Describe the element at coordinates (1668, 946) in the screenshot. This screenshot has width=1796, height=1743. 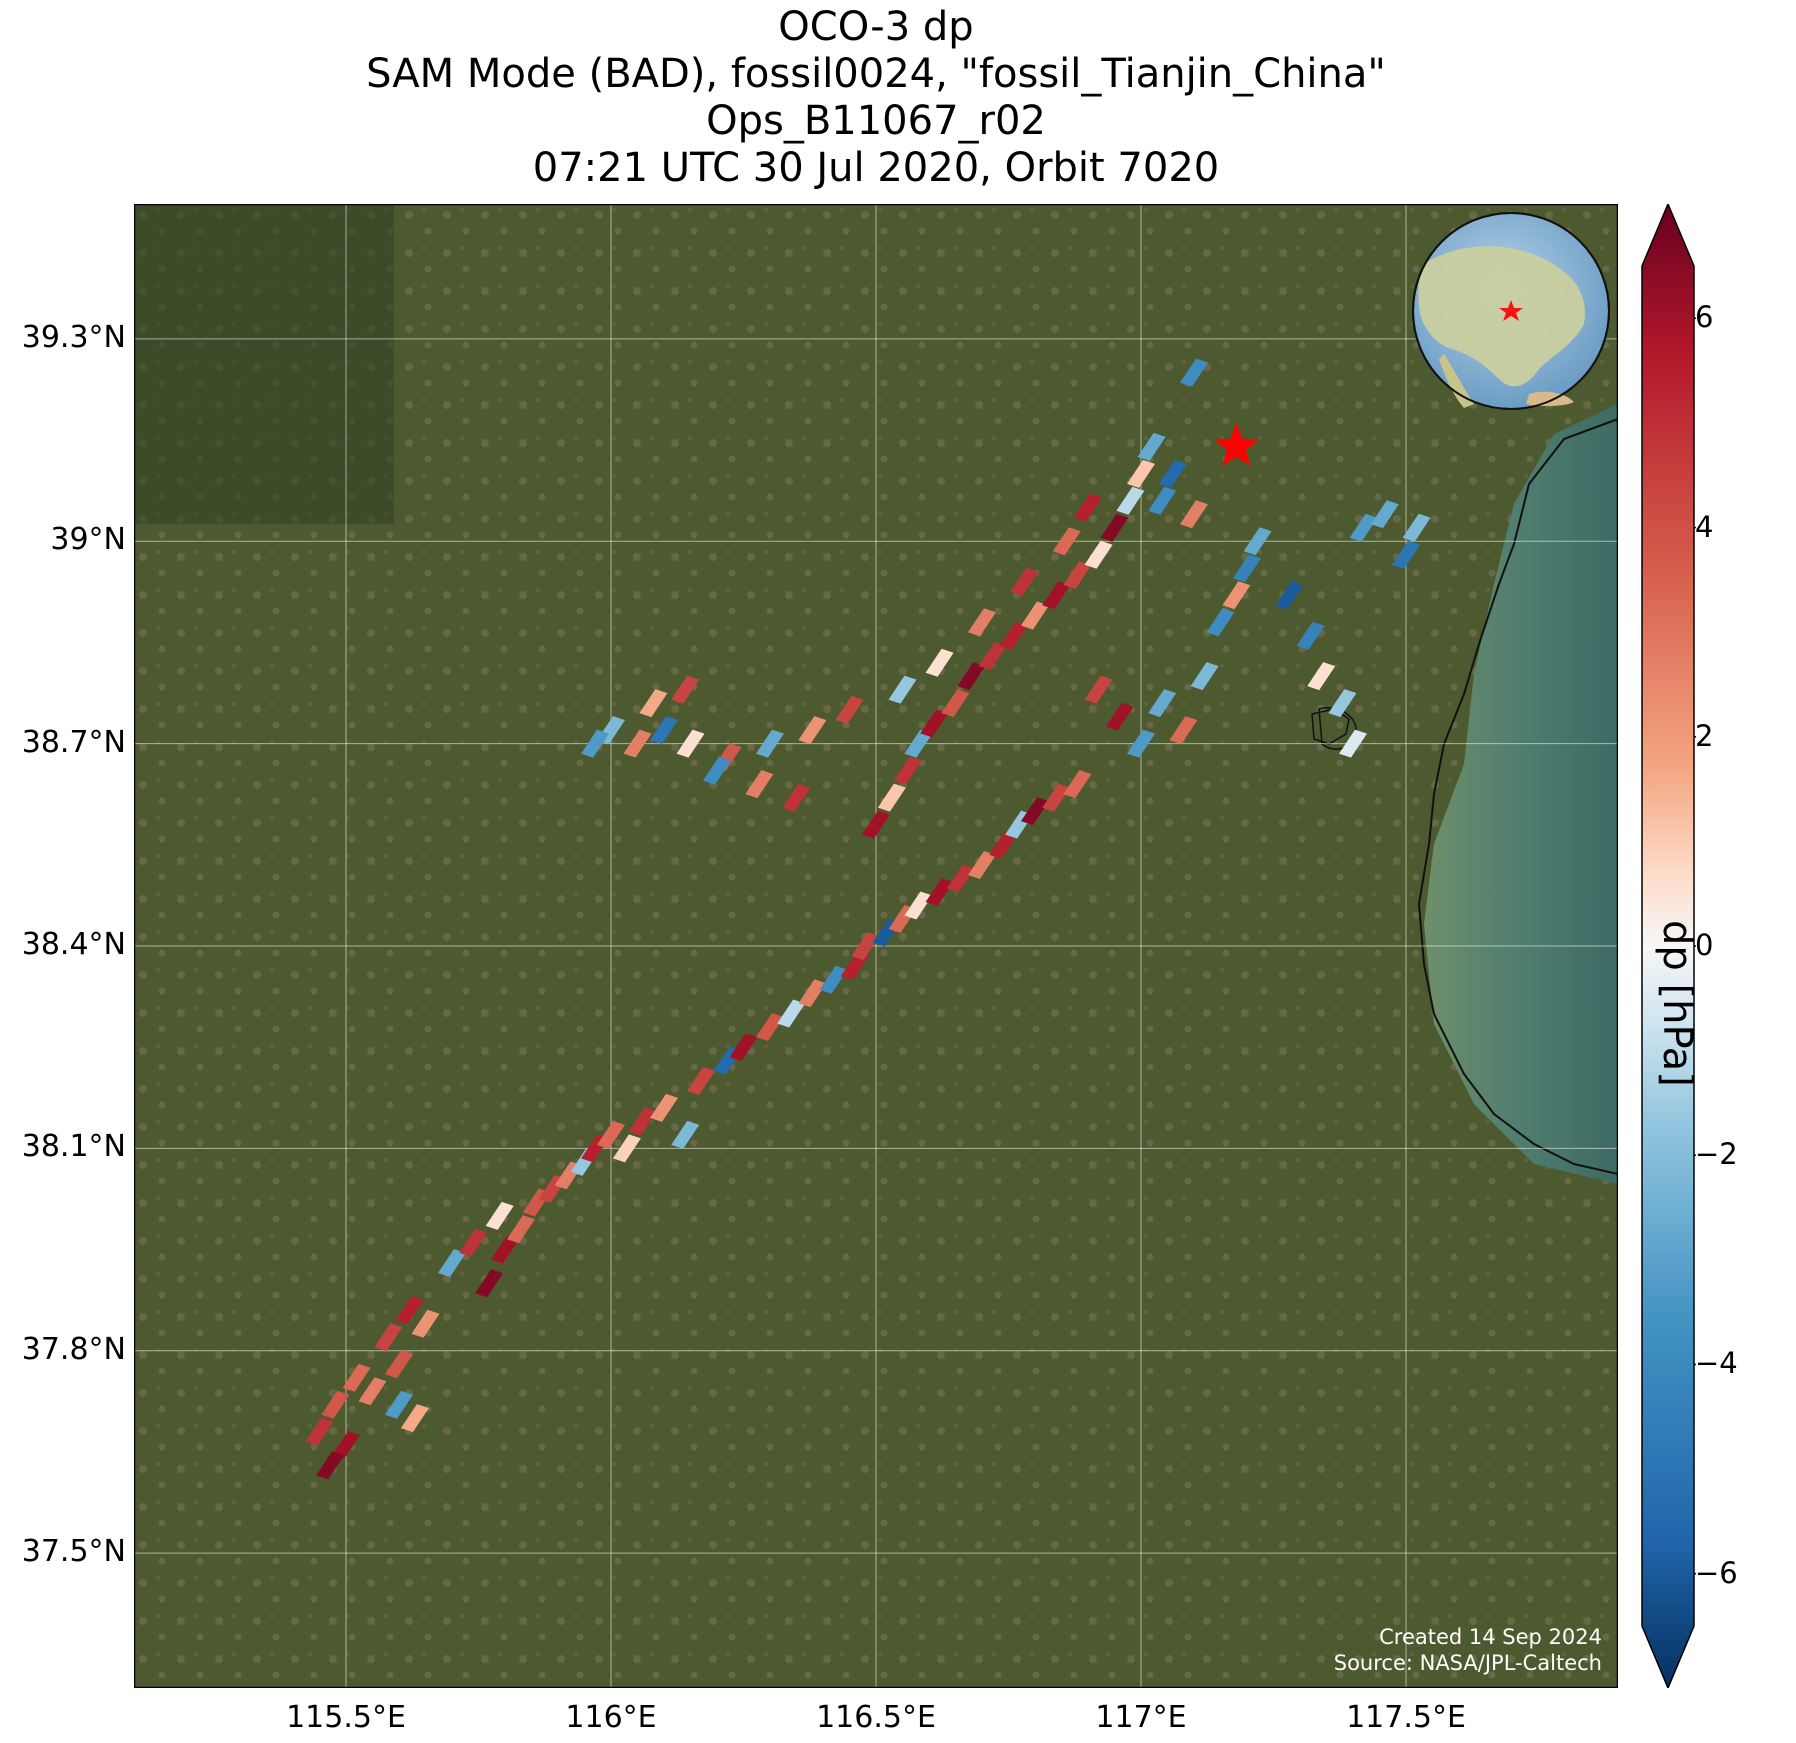
I see `colorbar` at that location.